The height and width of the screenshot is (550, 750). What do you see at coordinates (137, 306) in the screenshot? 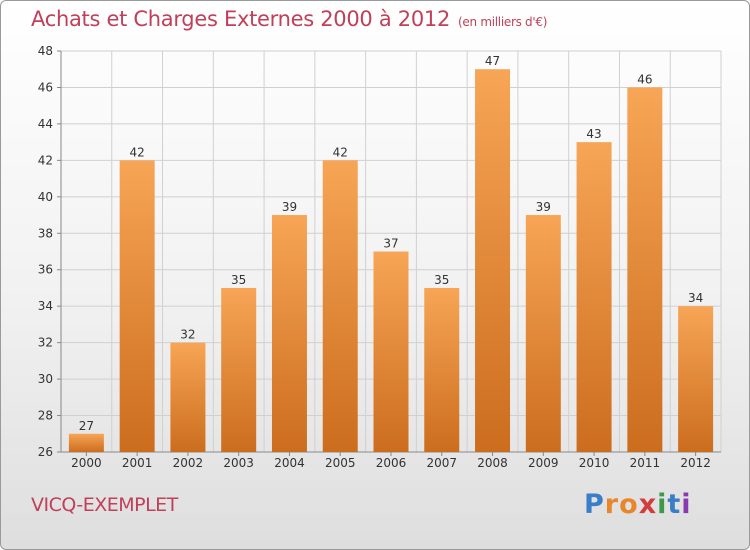
I see `bar-2001` at bounding box center [137, 306].